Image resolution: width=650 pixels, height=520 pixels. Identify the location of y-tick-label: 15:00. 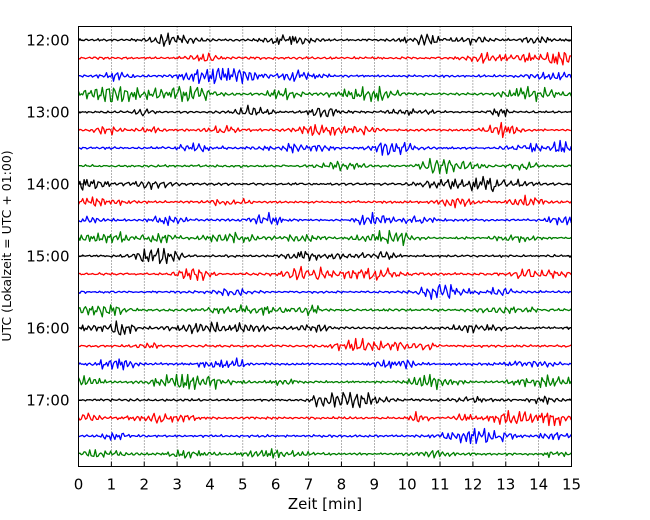
(47, 257).